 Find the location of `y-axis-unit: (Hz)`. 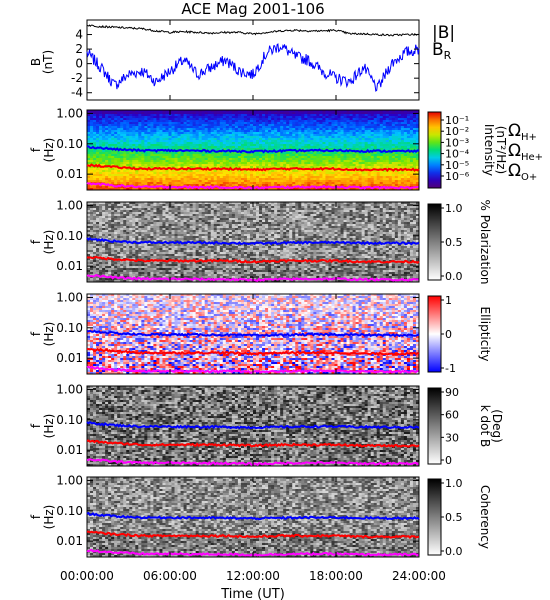

y-axis-unit: (Hz) is located at coordinates (49, 150).